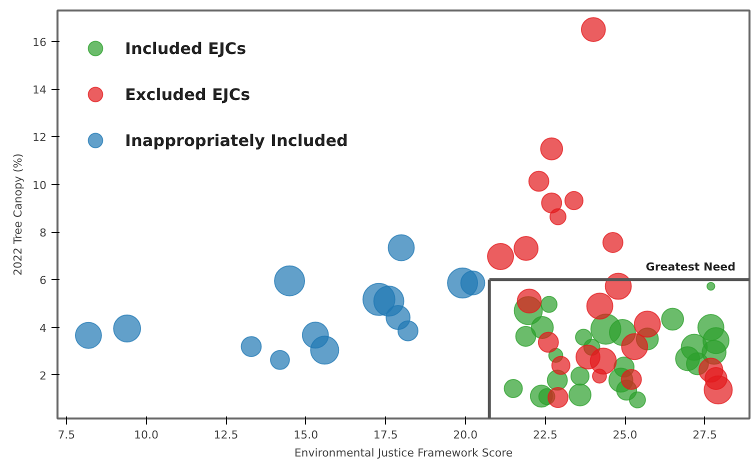 Image resolution: width=754 pixels, height=462 pixels. I want to click on legend-label: Inappropriately Included, so click(236, 140).